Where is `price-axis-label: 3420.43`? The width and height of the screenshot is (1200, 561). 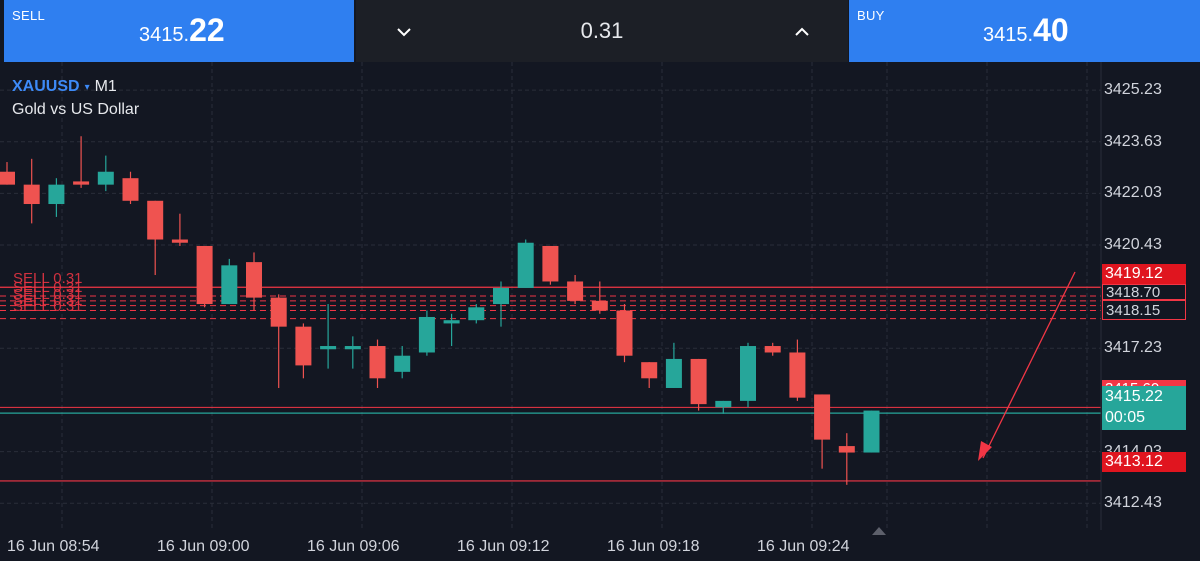 price-axis-label: 3420.43 is located at coordinates (1133, 244).